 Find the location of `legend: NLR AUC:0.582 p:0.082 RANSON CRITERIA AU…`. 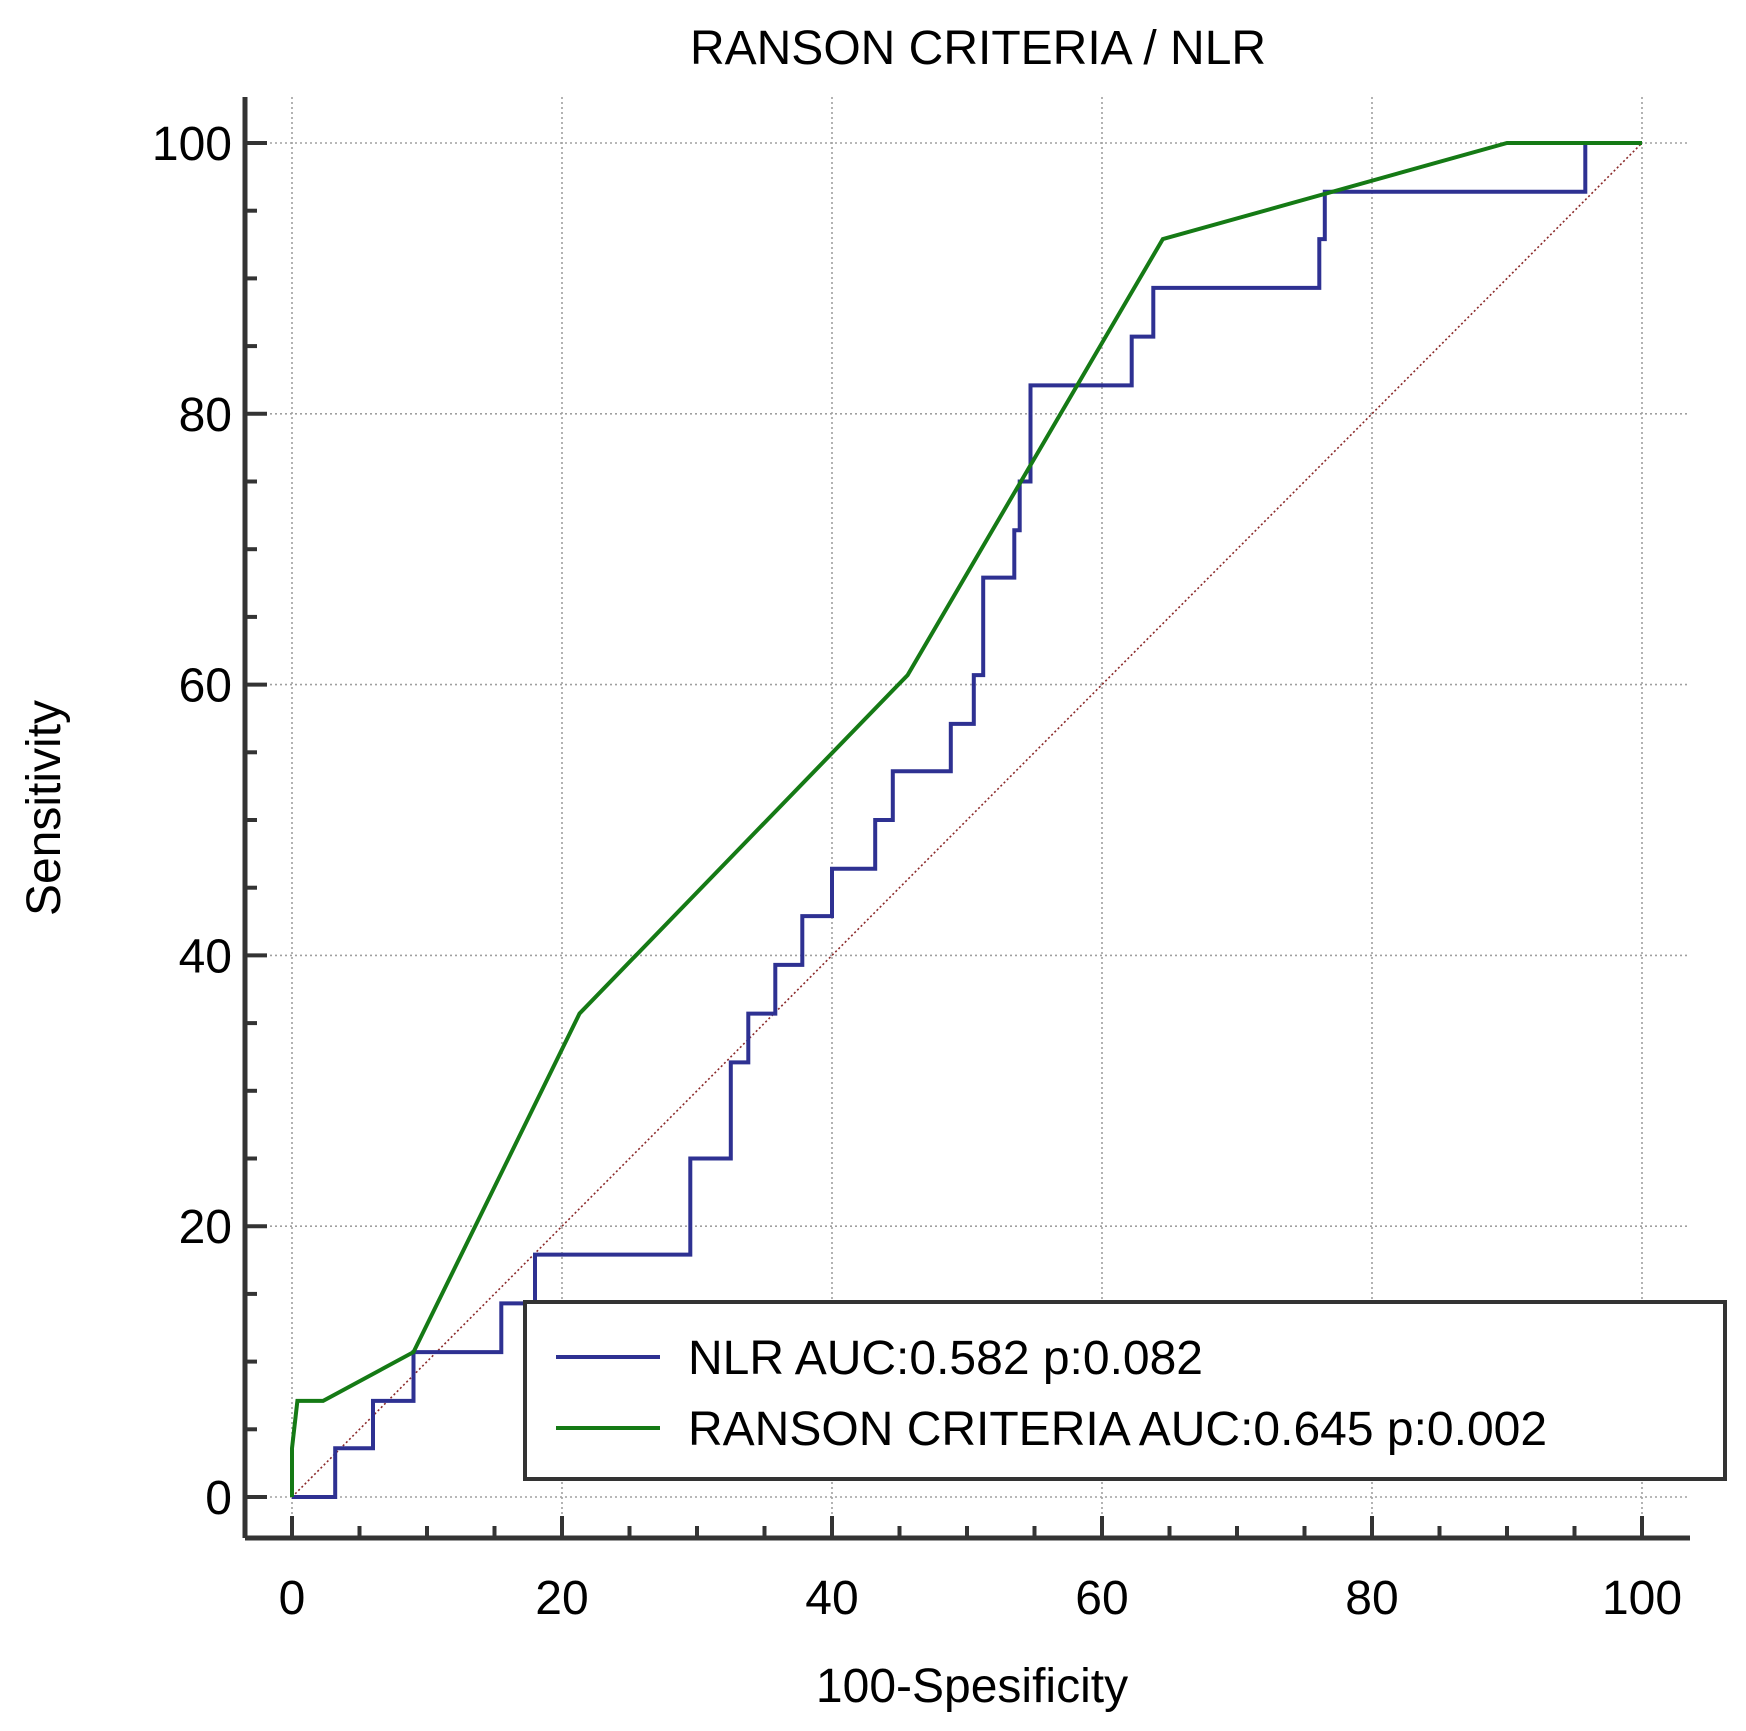

legend: NLR AUC:0.582 p:0.082 RANSON CRITERIA AU… is located at coordinates (1125, 1390).